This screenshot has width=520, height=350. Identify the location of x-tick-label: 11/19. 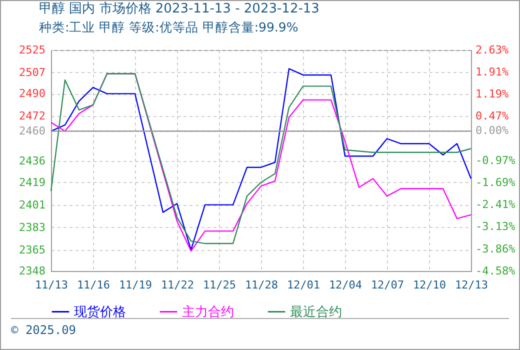
(135, 285).